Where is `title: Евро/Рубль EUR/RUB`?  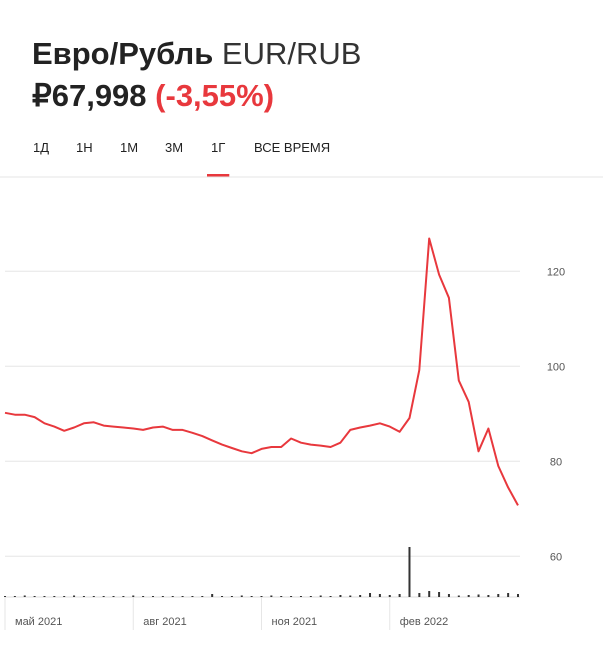 title: Евро/Рубль EUR/RUB is located at coordinates (196, 54).